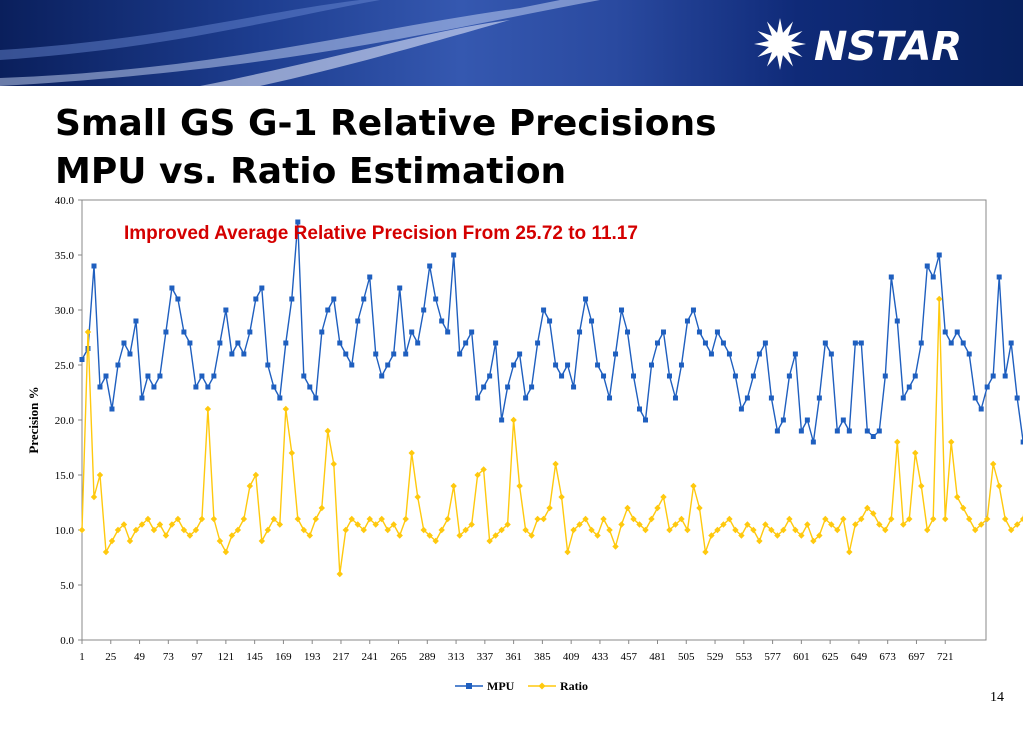 The height and width of the screenshot is (731, 1023). Describe the element at coordinates (469, 686) in the screenshot. I see `legend-marker-mpu` at that location.